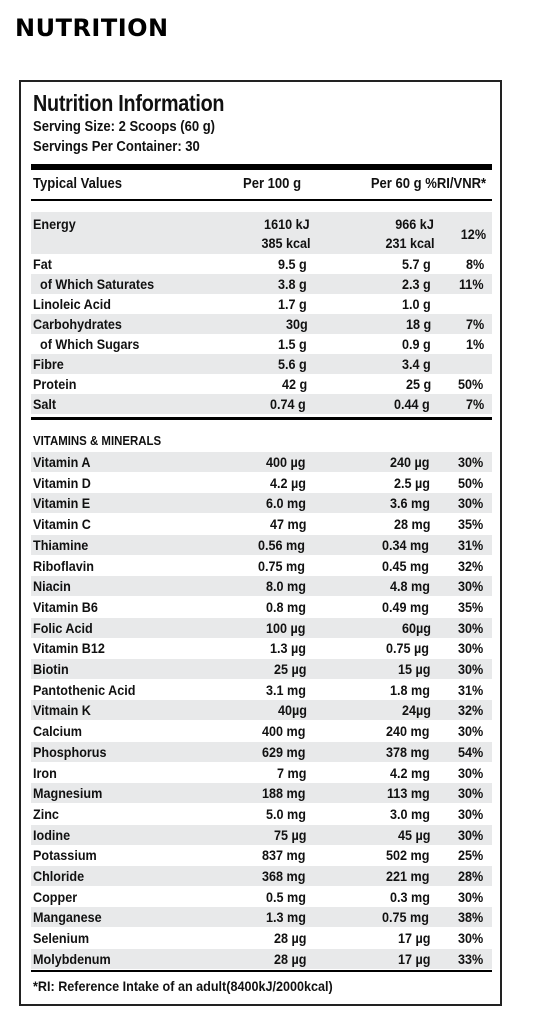  What do you see at coordinates (63, 565) in the screenshot?
I see `row-name: Riboflavin` at bounding box center [63, 565].